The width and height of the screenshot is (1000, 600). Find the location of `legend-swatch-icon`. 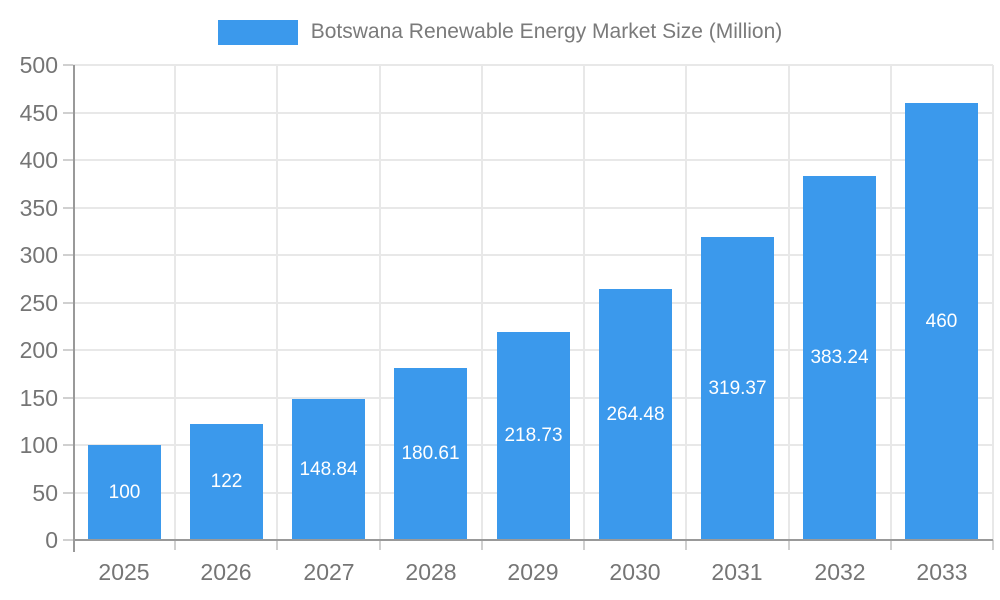

legend-swatch-icon is located at coordinates (257, 32).